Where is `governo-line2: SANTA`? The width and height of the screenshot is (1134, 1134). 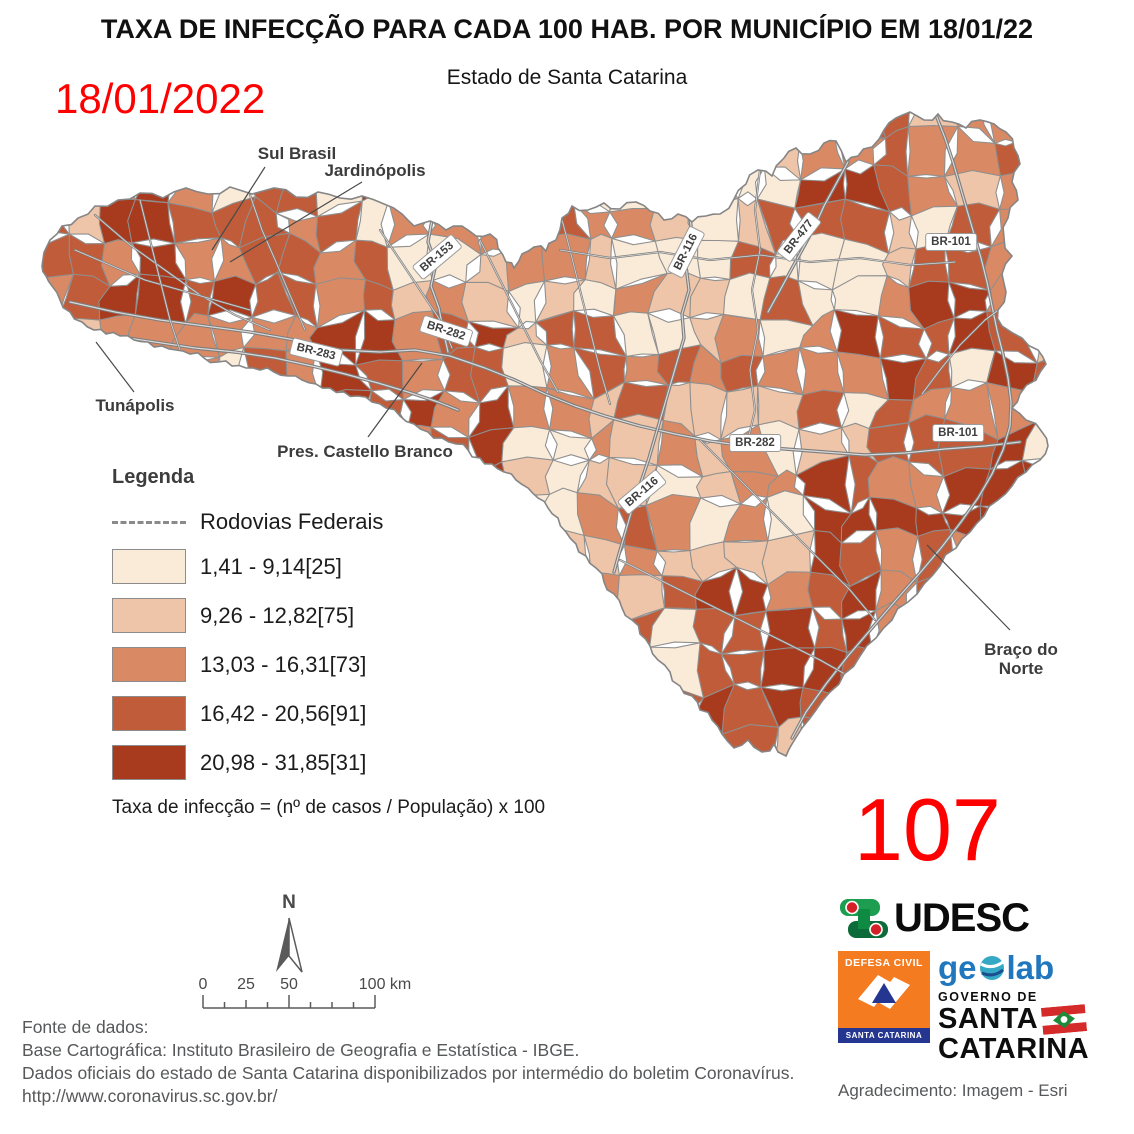 governo-line2: SANTA is located at coordinates (988, 1019).